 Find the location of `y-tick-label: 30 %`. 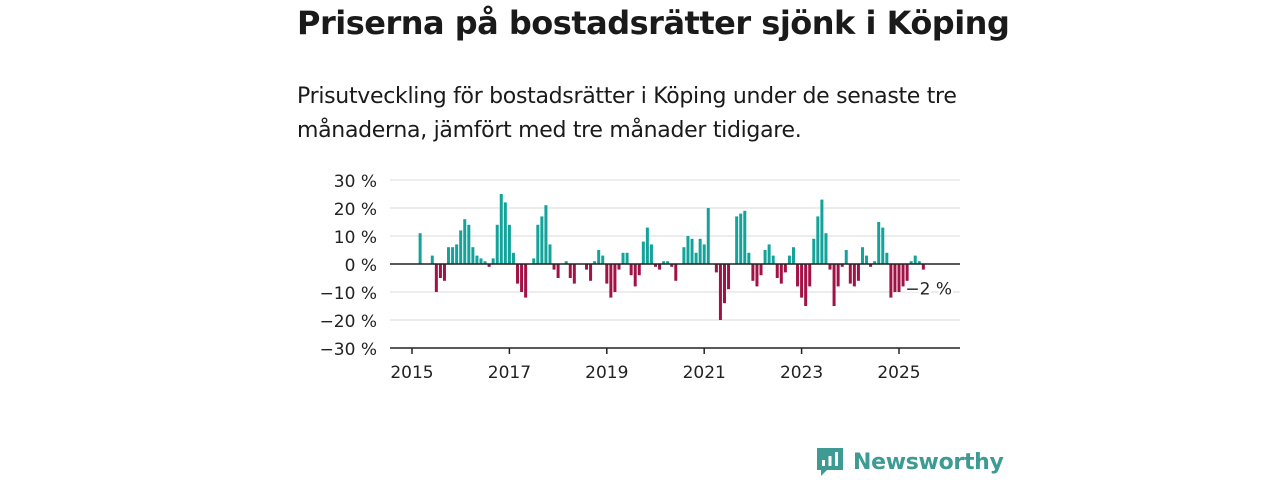

y-tick-label: 30 % is located at coordinates (355, 182).